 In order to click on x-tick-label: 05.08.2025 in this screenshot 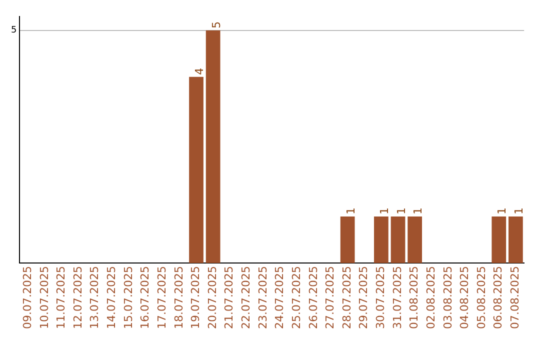, I will do `click(481, 298)`.